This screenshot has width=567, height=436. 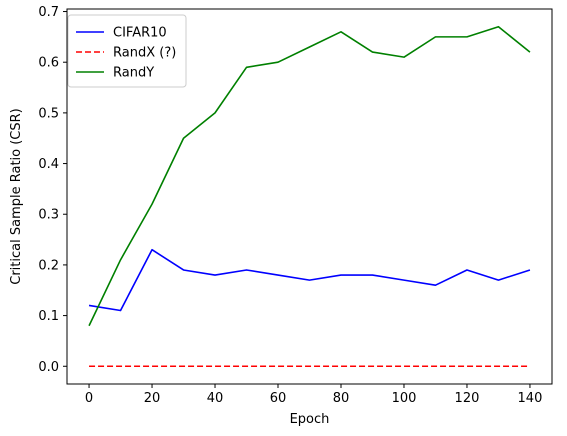 I want to click on y-tick-label: 0.3, so click(x=48, y=215).